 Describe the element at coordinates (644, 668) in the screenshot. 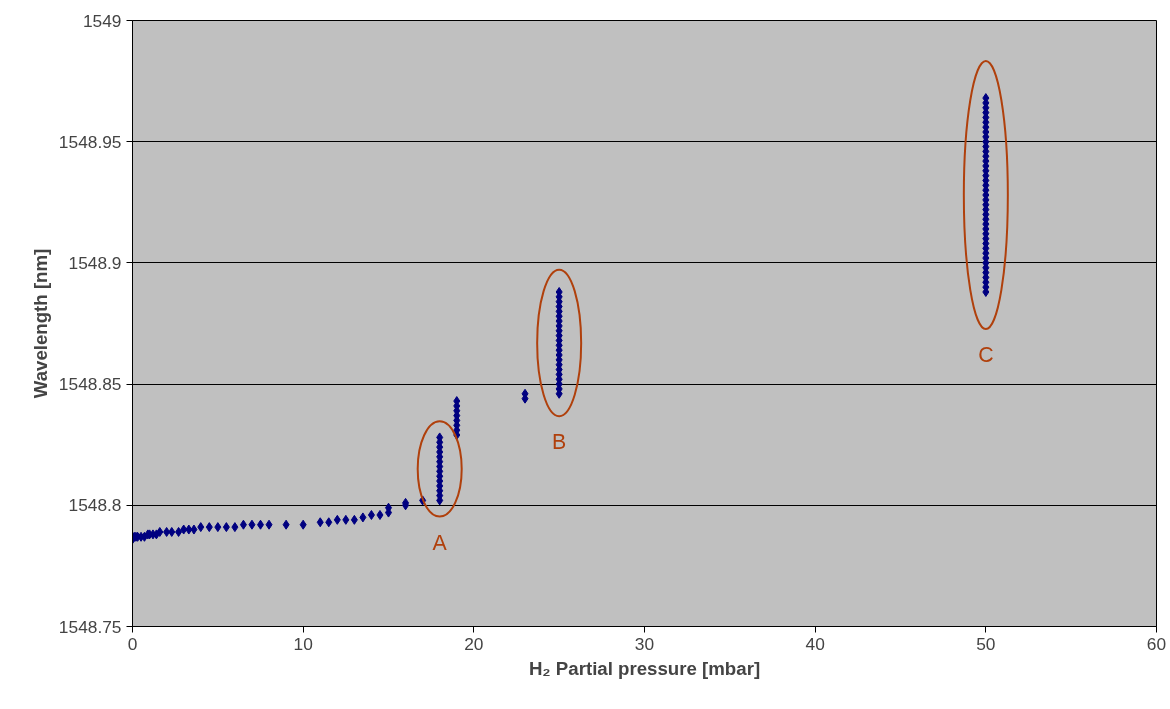

I see `x-axis-title: H₂ Partial pressure [mbar]` at that location.